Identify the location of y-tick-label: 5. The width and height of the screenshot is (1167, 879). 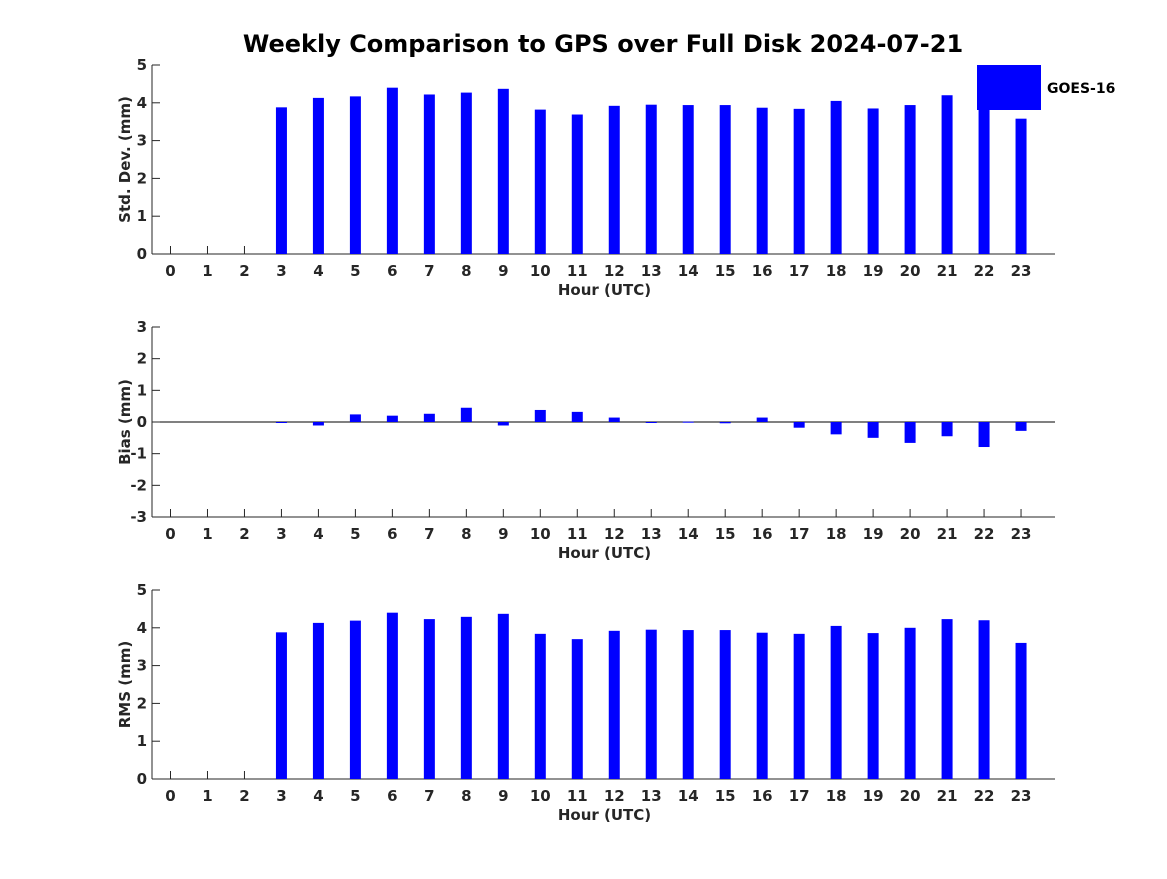
(142, 65).